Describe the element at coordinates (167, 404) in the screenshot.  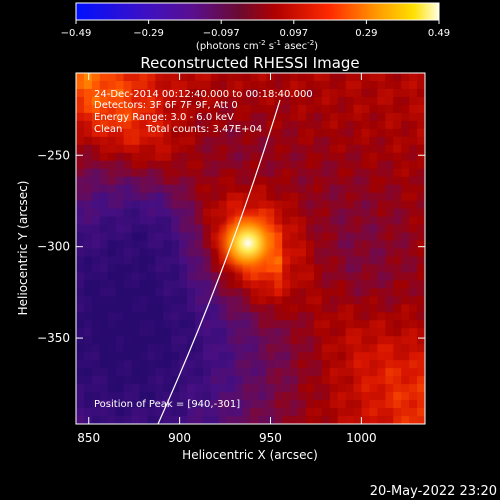
I see `annotation-peak: Position of Peak = [940,-301]` at that location.